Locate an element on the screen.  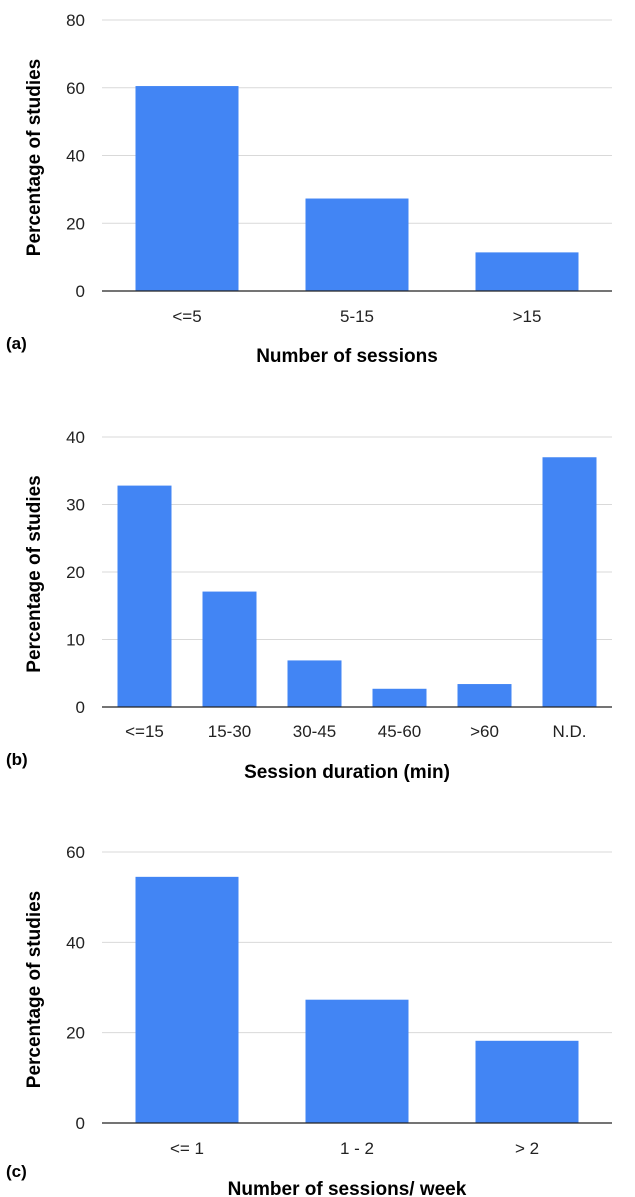
y-tick-labels: 0 10 20 30 40 is located at coordinates (75, 572).